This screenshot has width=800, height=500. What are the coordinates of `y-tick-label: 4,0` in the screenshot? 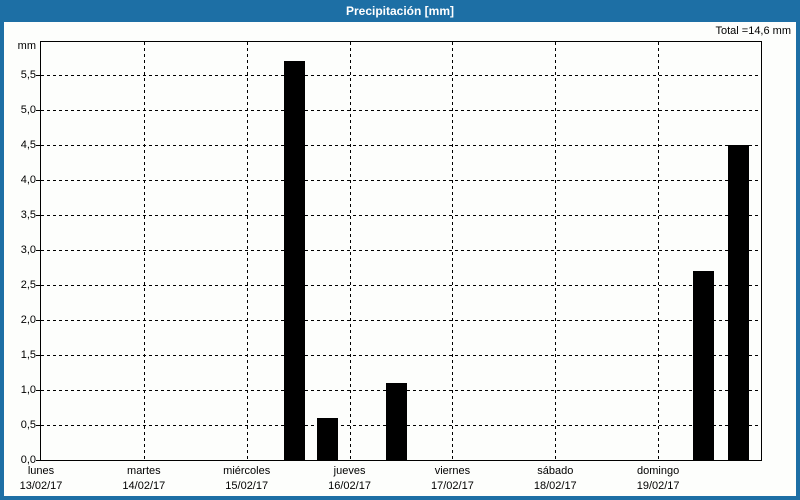 It's located at (28, 180).